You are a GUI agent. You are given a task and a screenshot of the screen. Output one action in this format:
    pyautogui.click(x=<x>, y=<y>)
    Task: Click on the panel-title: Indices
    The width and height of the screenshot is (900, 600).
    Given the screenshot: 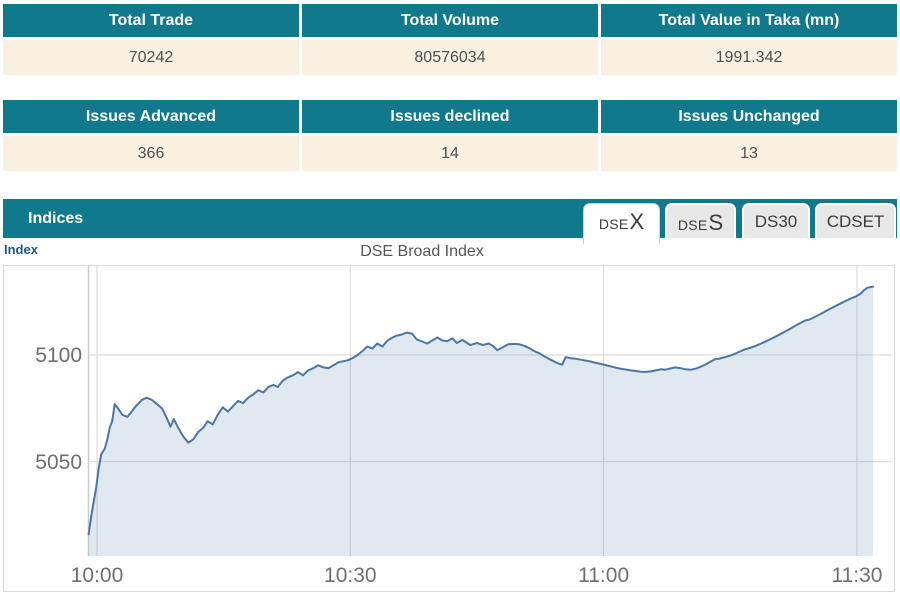 What is the action you would take?
    pyautogui.click(x=56, y=218)
    